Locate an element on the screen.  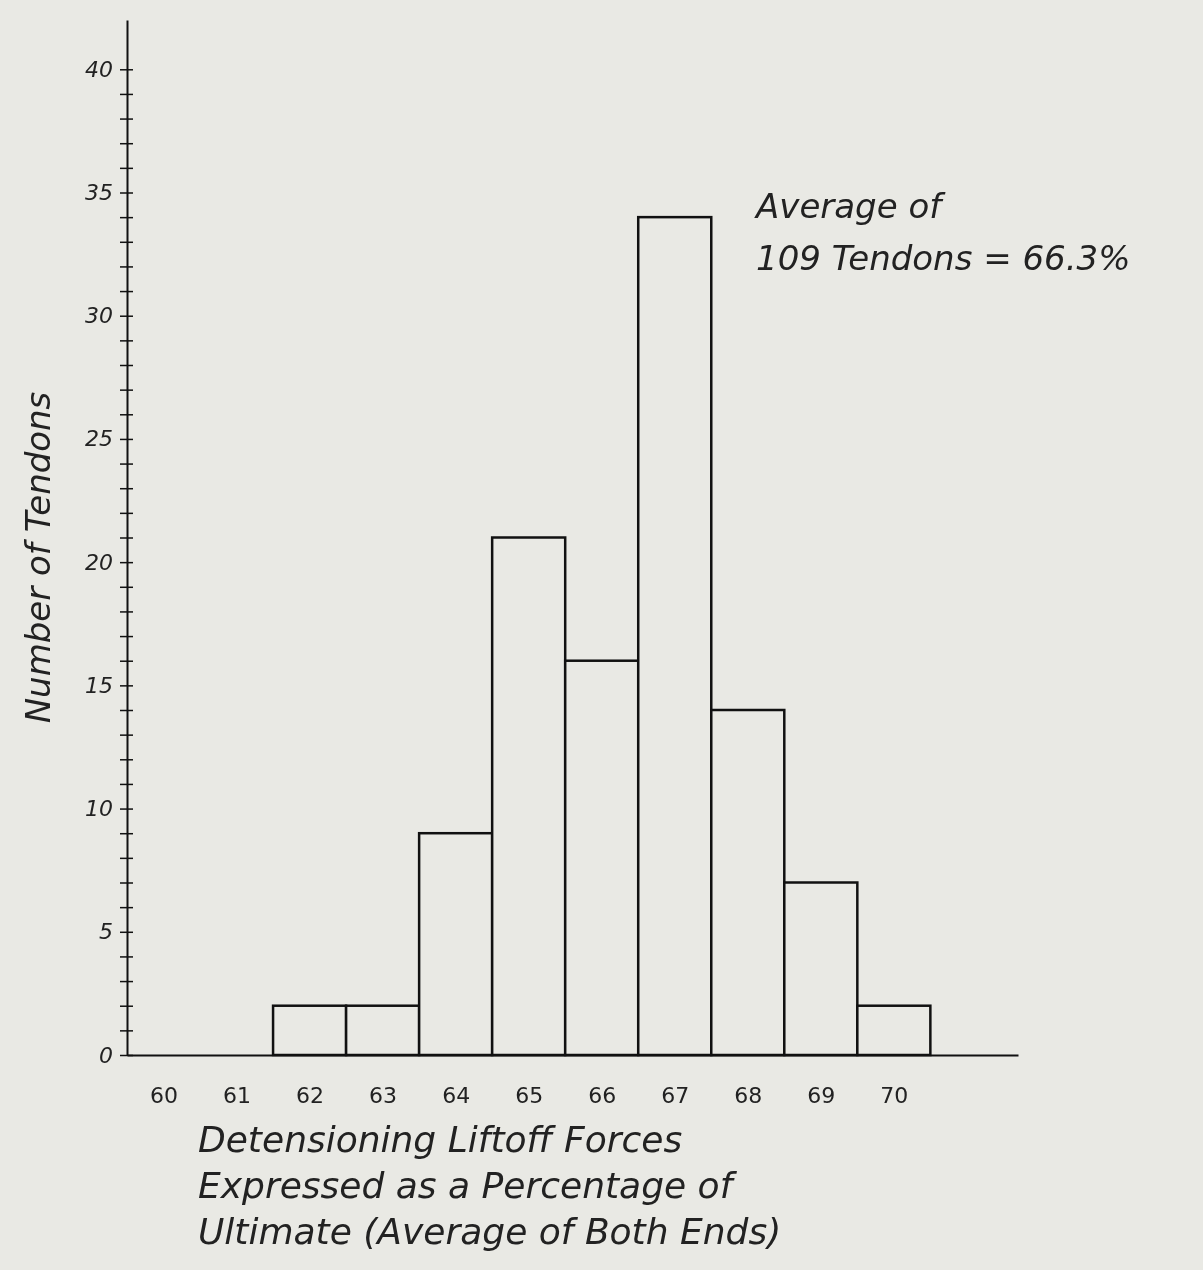
x-tick-label: 61 is located at coordinates (237, 1095).